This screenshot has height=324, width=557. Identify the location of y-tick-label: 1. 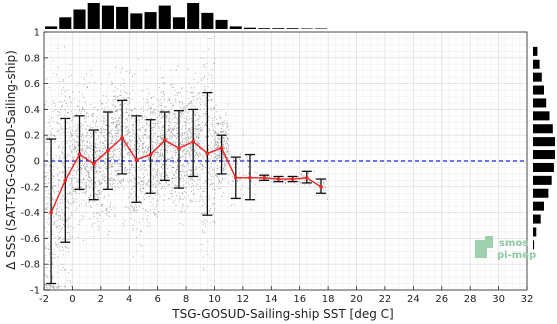
(37, 33).